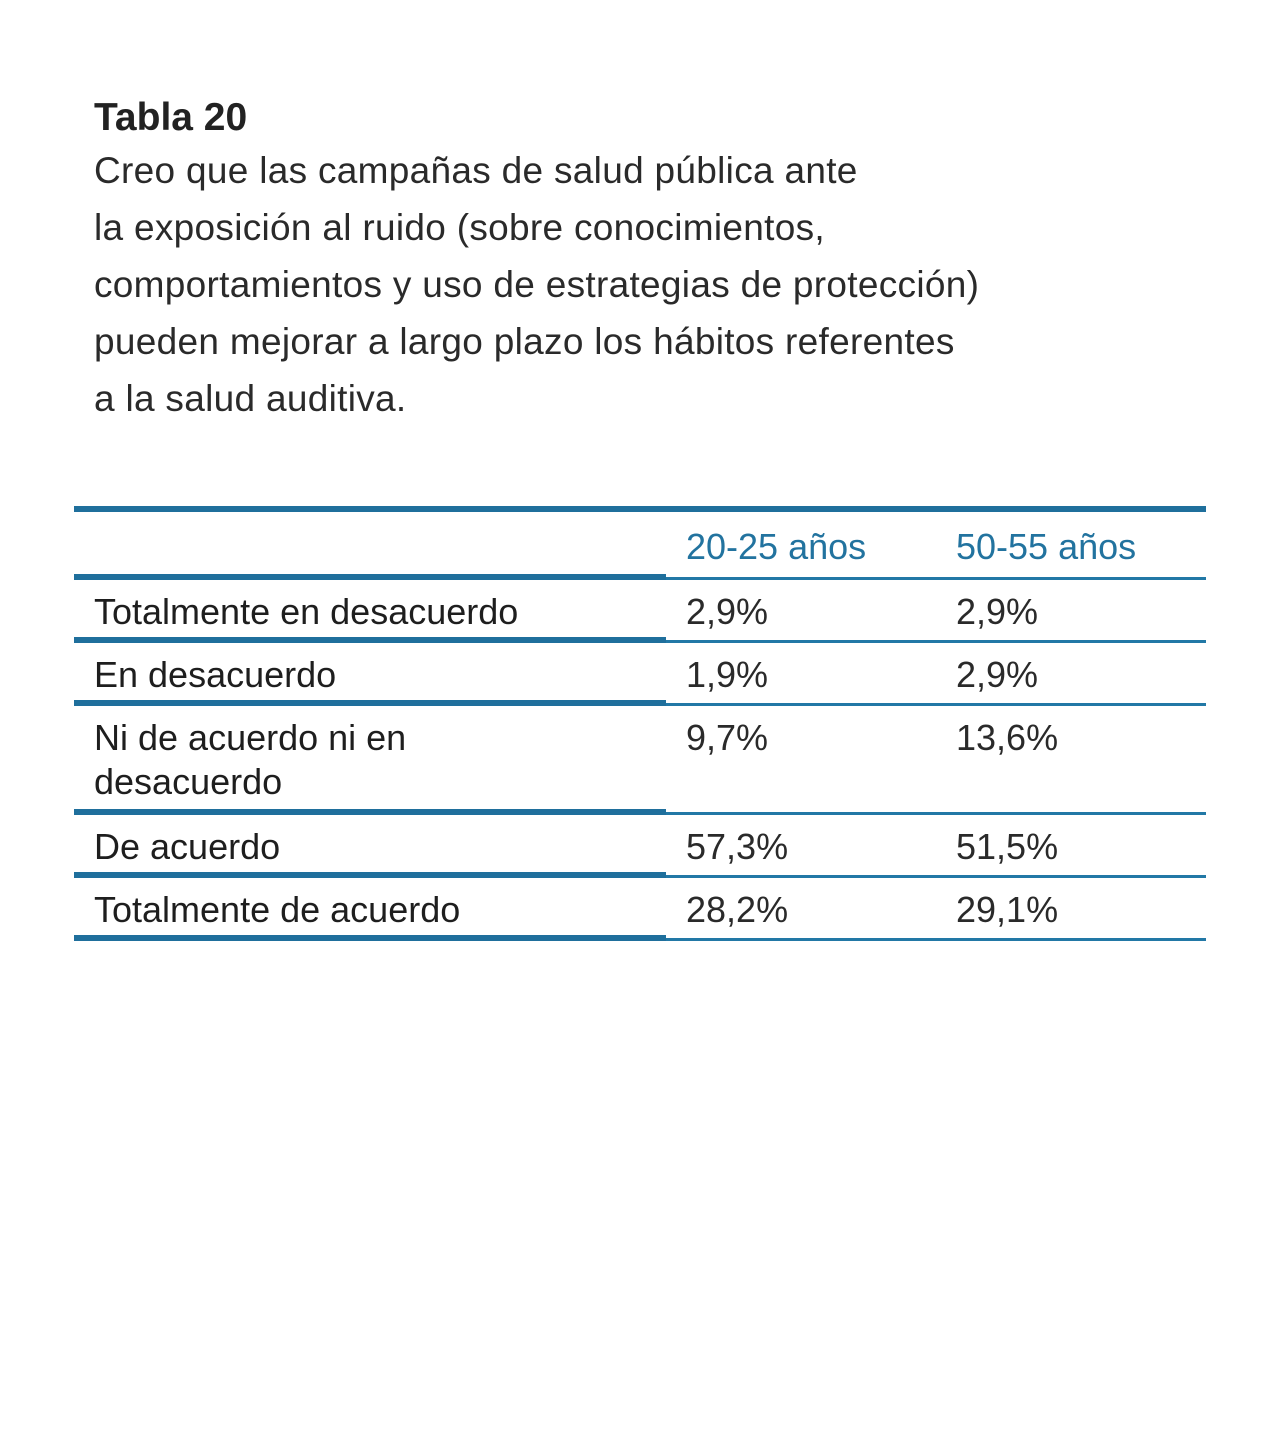 The image size is (1281, 1452). I want to click on row-label: En desacuerdo, so click(370, 674).